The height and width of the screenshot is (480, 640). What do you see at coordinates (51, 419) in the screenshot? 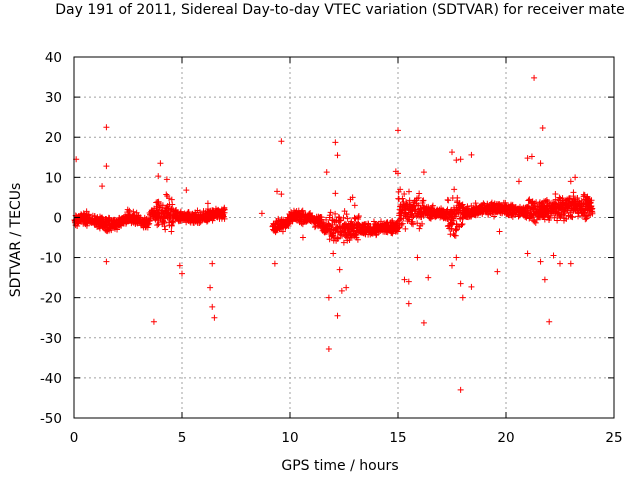
I see `y-tick-label: -50` at bounding box center [51, 419].